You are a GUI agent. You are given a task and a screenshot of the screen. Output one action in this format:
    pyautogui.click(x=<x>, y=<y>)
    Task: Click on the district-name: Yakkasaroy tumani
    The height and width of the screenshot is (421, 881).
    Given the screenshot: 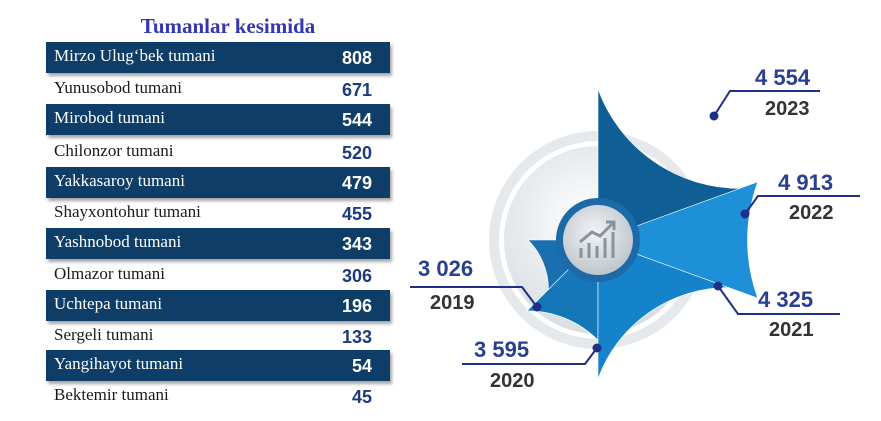 What is the action you would take?
    pyautogui.click(x=119, y=180)
    